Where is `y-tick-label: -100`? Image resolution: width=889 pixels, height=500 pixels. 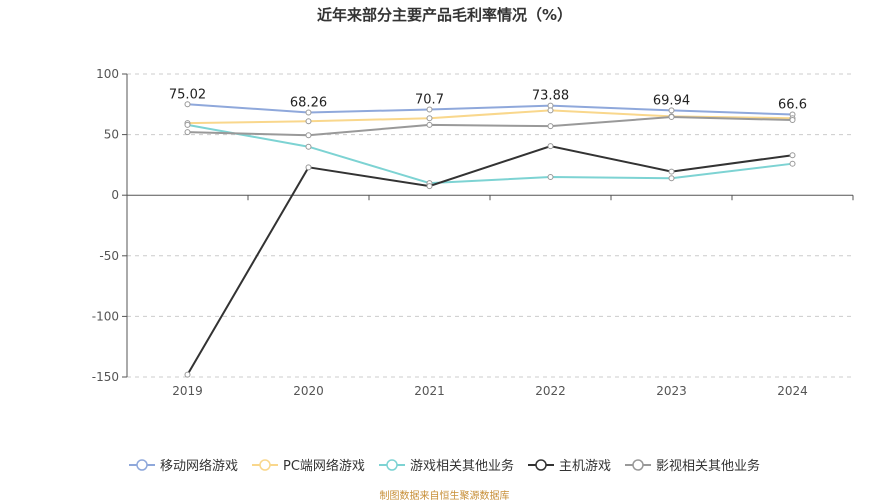
y-tick-label: -100 is located at coordinates (105, 316).